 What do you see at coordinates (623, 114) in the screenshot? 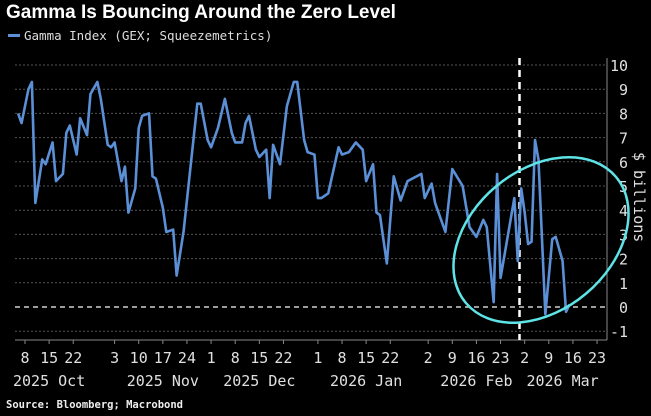
I see `y-tick-label: 8` at bounding box center [623, 114].